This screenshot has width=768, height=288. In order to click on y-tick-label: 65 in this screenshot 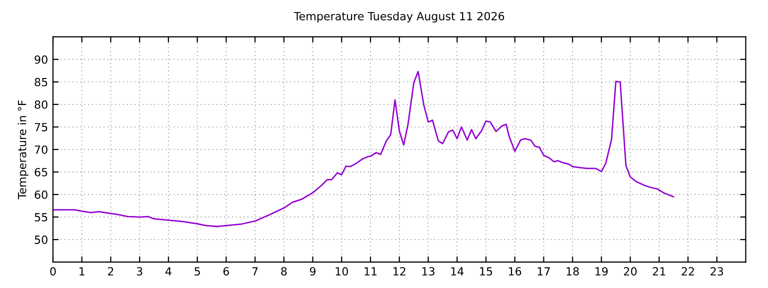, I will do `click(41, 172)`.